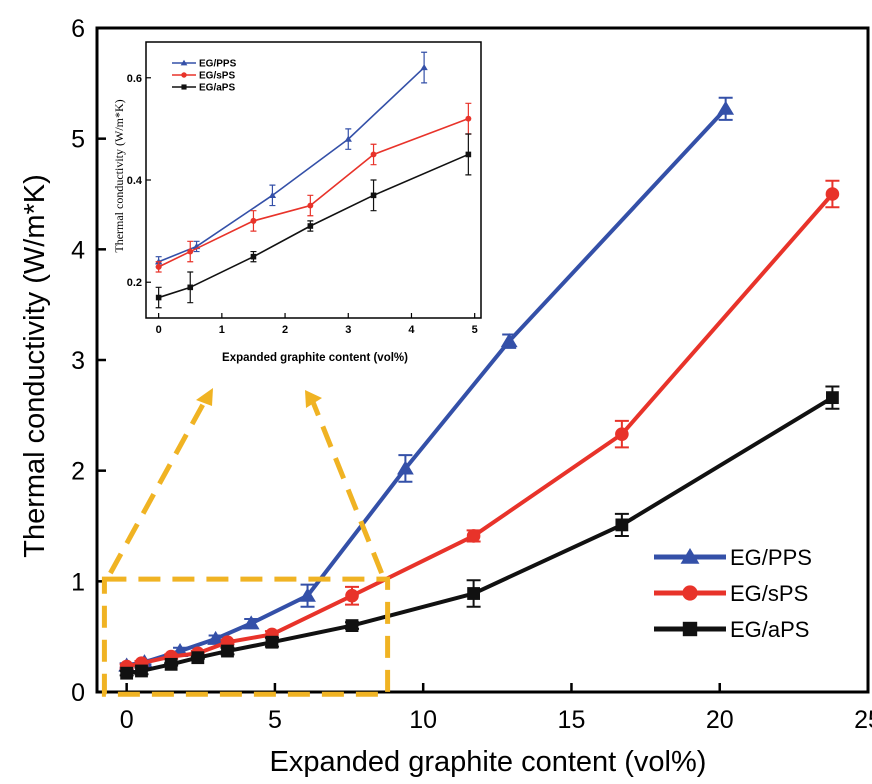 This screenshot has width=872, height=784. What do you see at coordinates (78, 361) in the screenshot?
I see `main-y-tick-label: 3` at bounding box center [78, 361].